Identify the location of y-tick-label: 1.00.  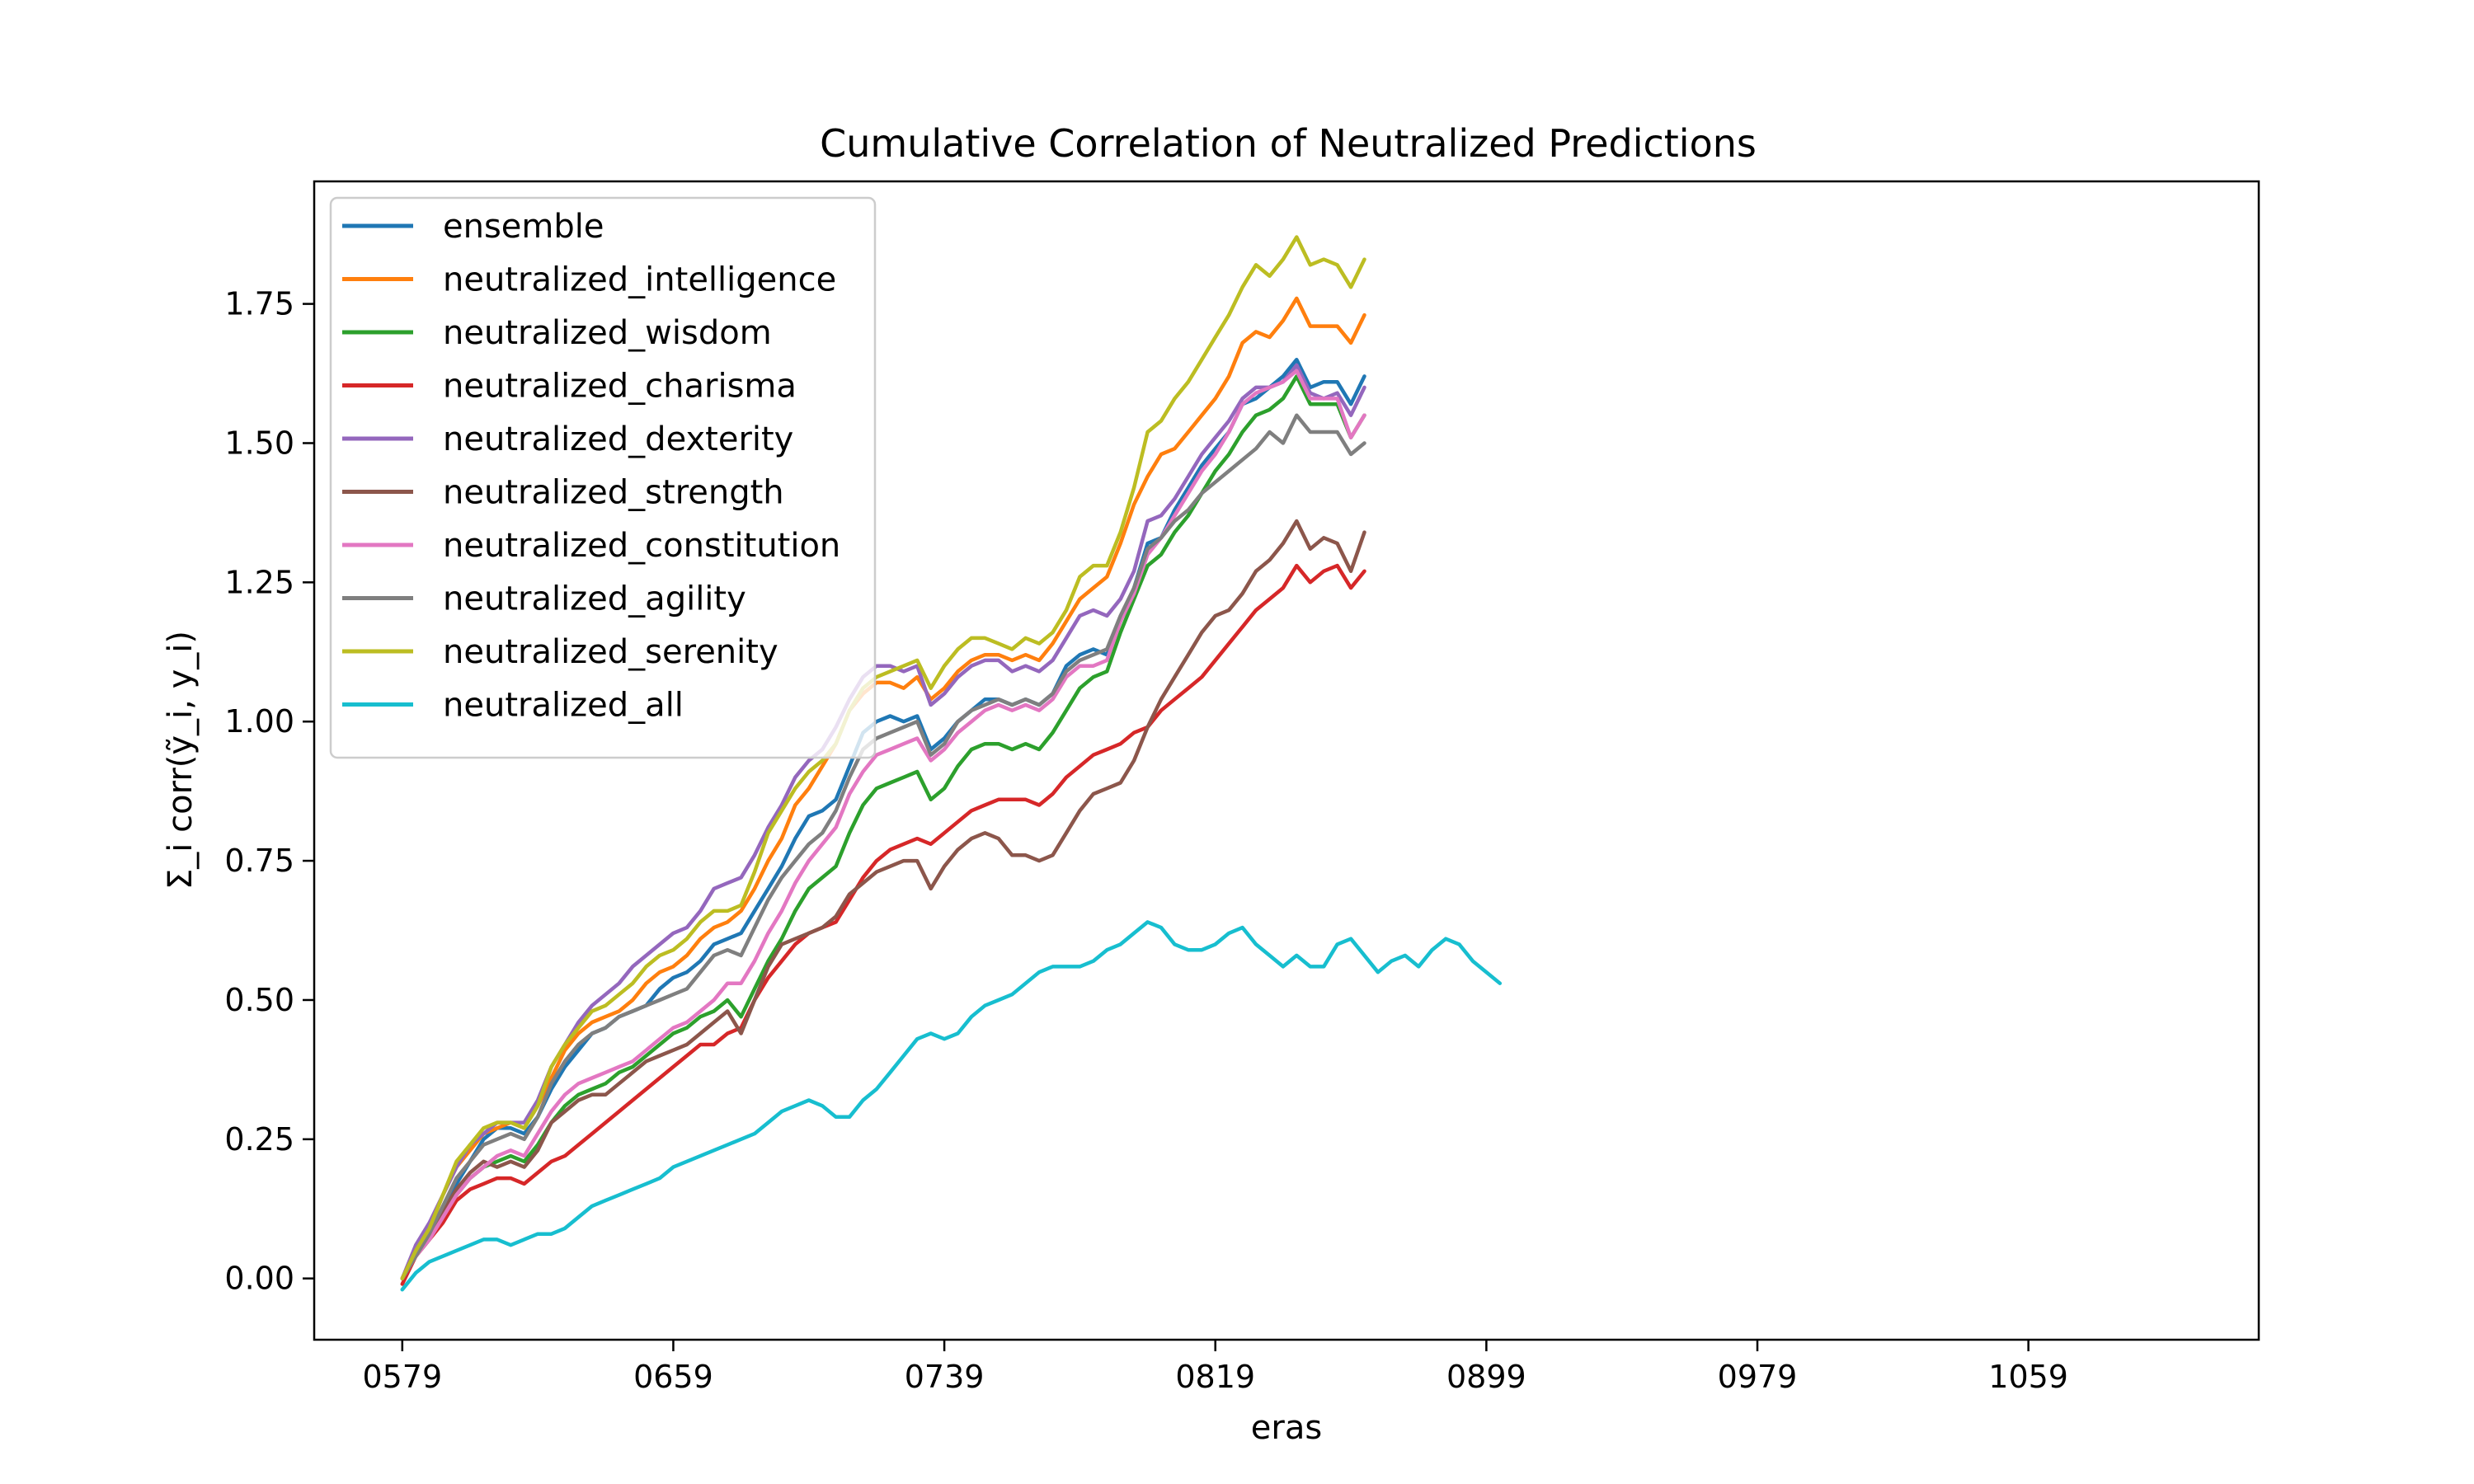
(259, 721).